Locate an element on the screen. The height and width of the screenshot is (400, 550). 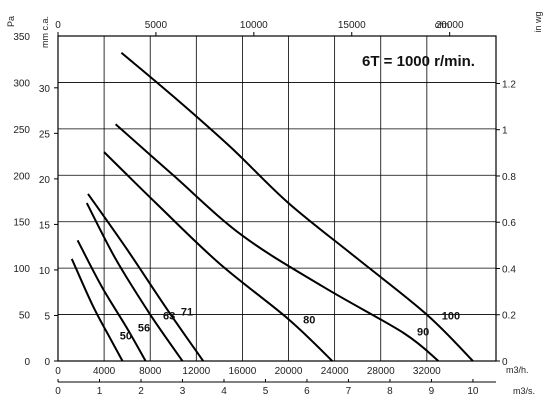
m3h-tick-label: 12000 is located at coordinates (196, 371).